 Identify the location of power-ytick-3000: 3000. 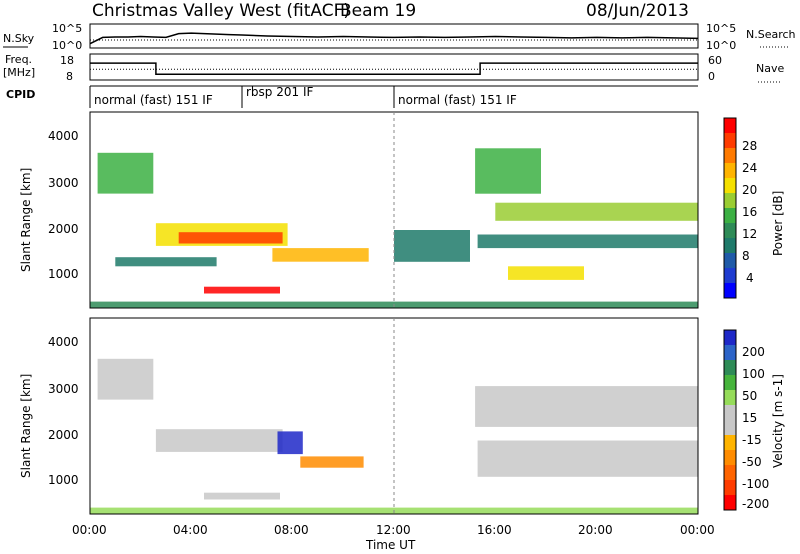
(63, 183).